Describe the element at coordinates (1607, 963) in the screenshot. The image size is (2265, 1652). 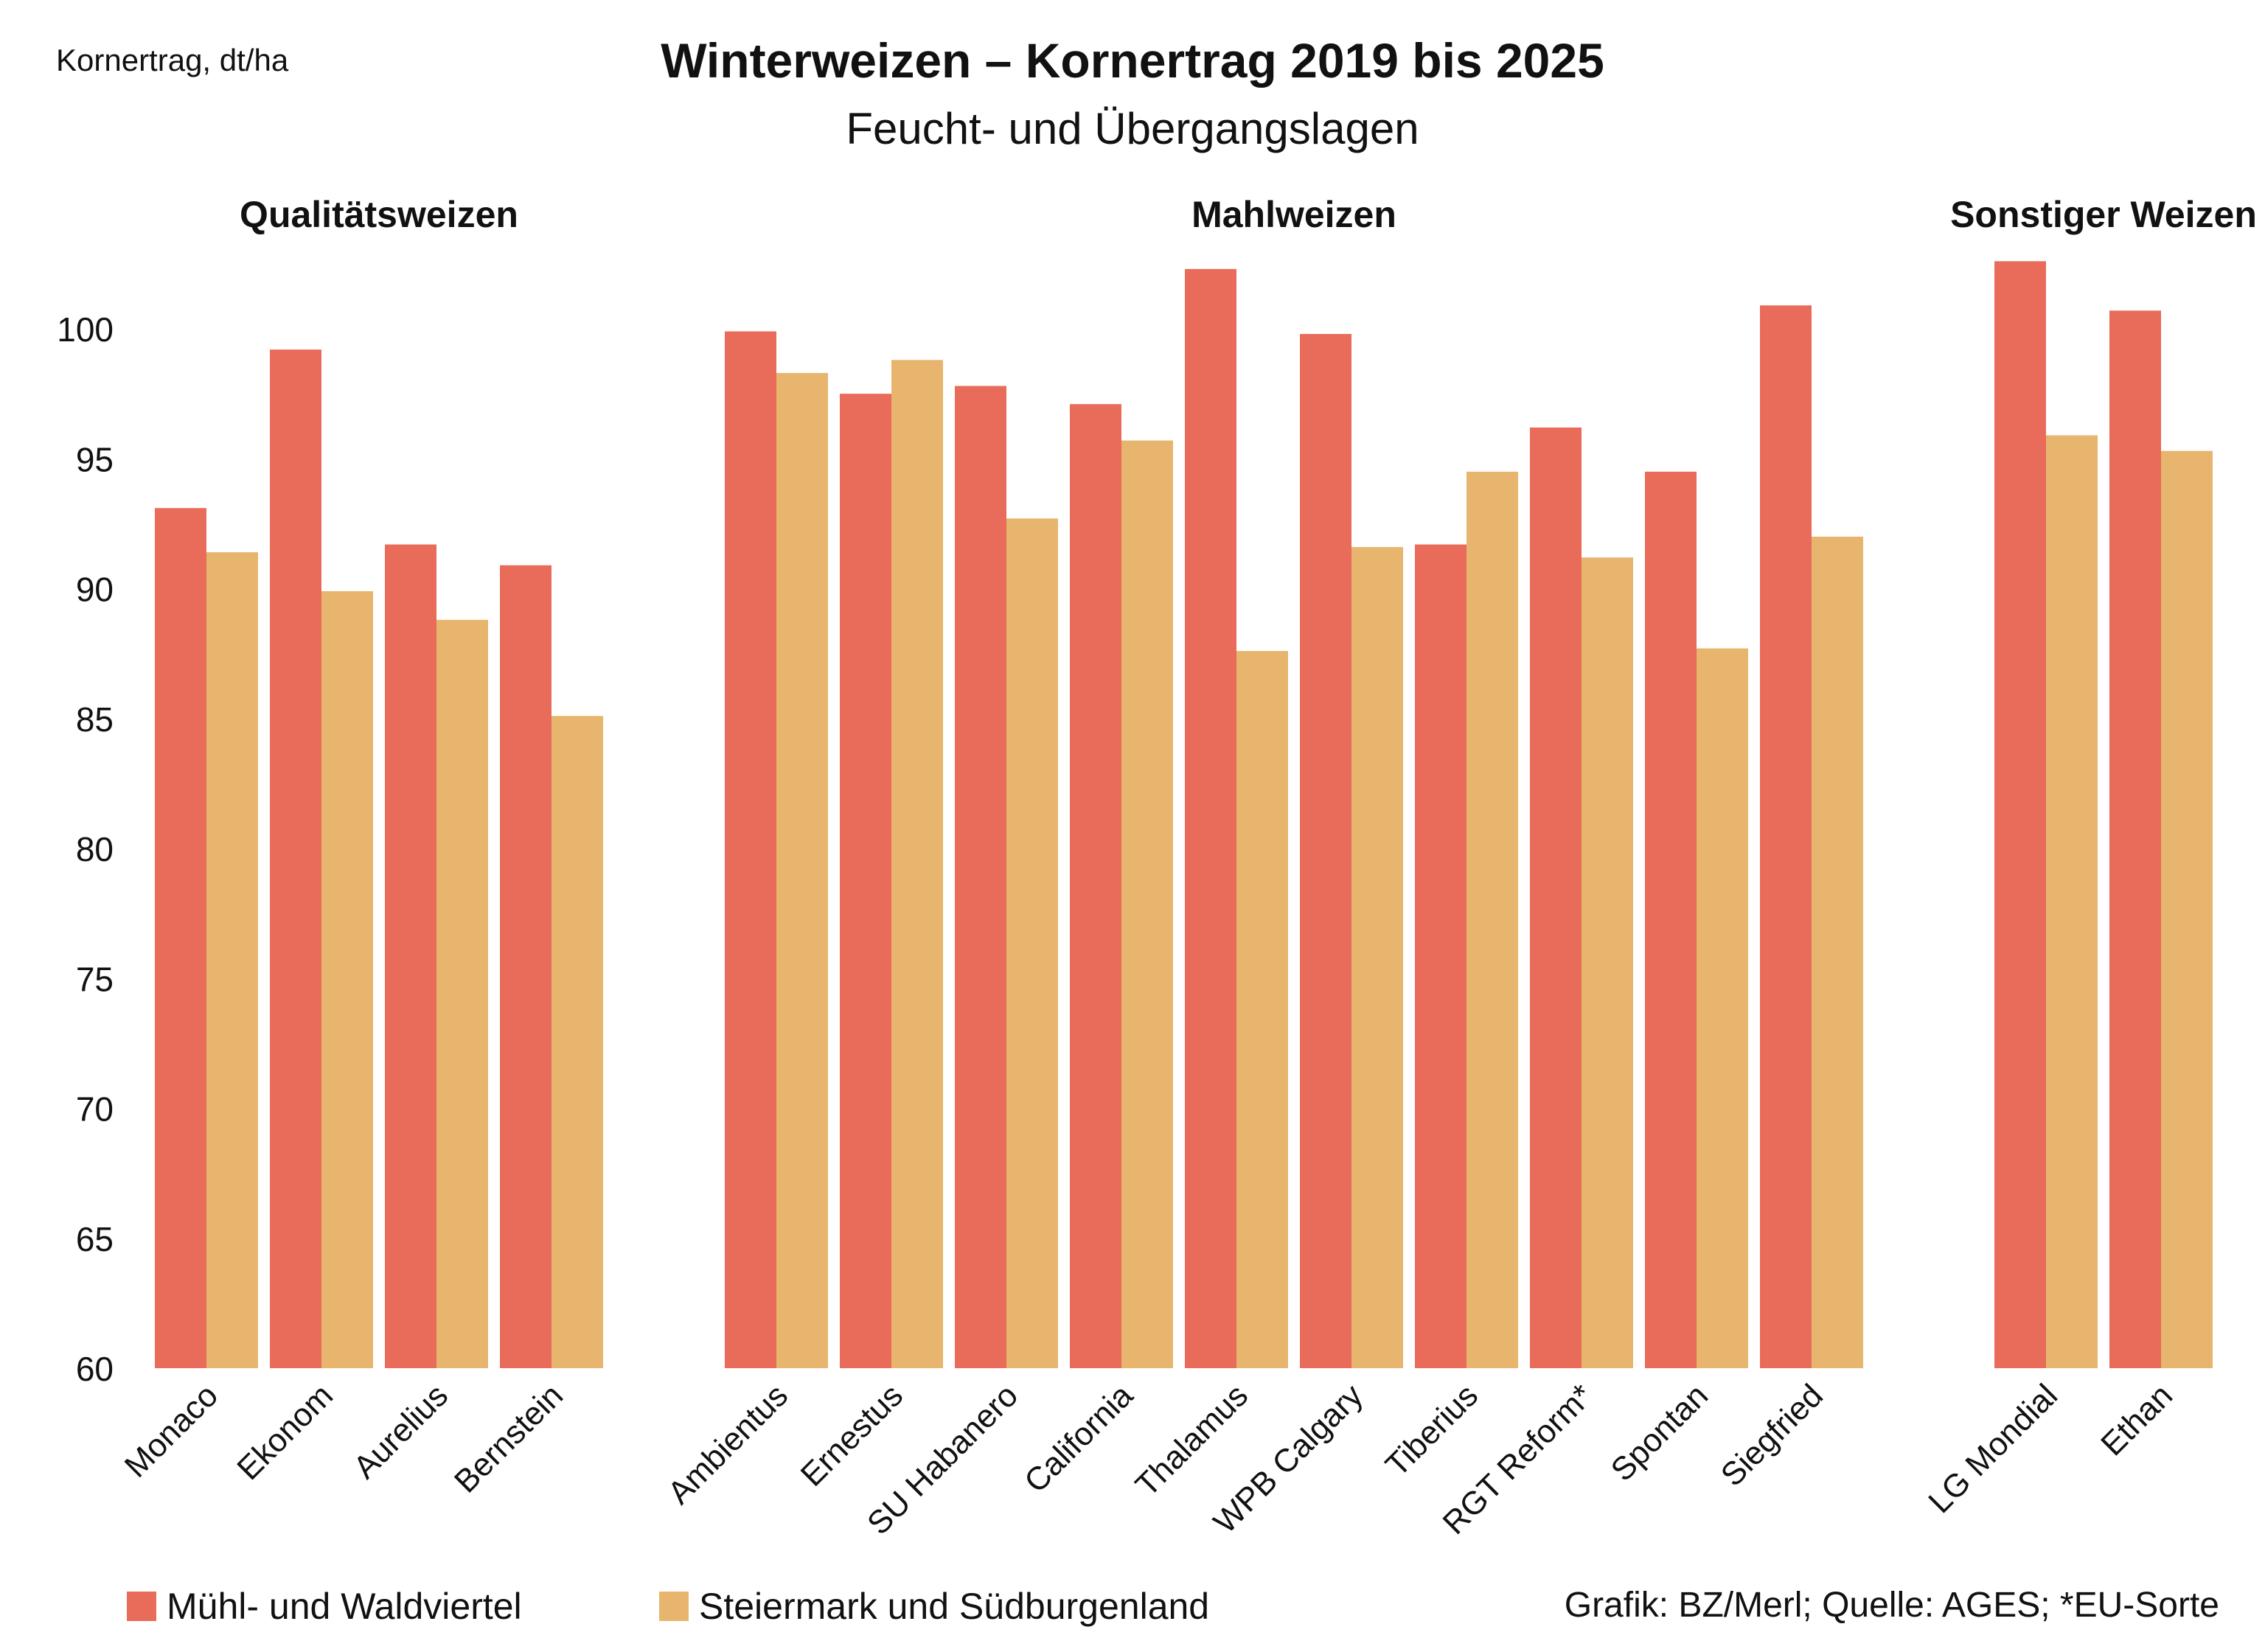
I see `bar-rgt-reform-steiermark-suedburgenland` at that location.